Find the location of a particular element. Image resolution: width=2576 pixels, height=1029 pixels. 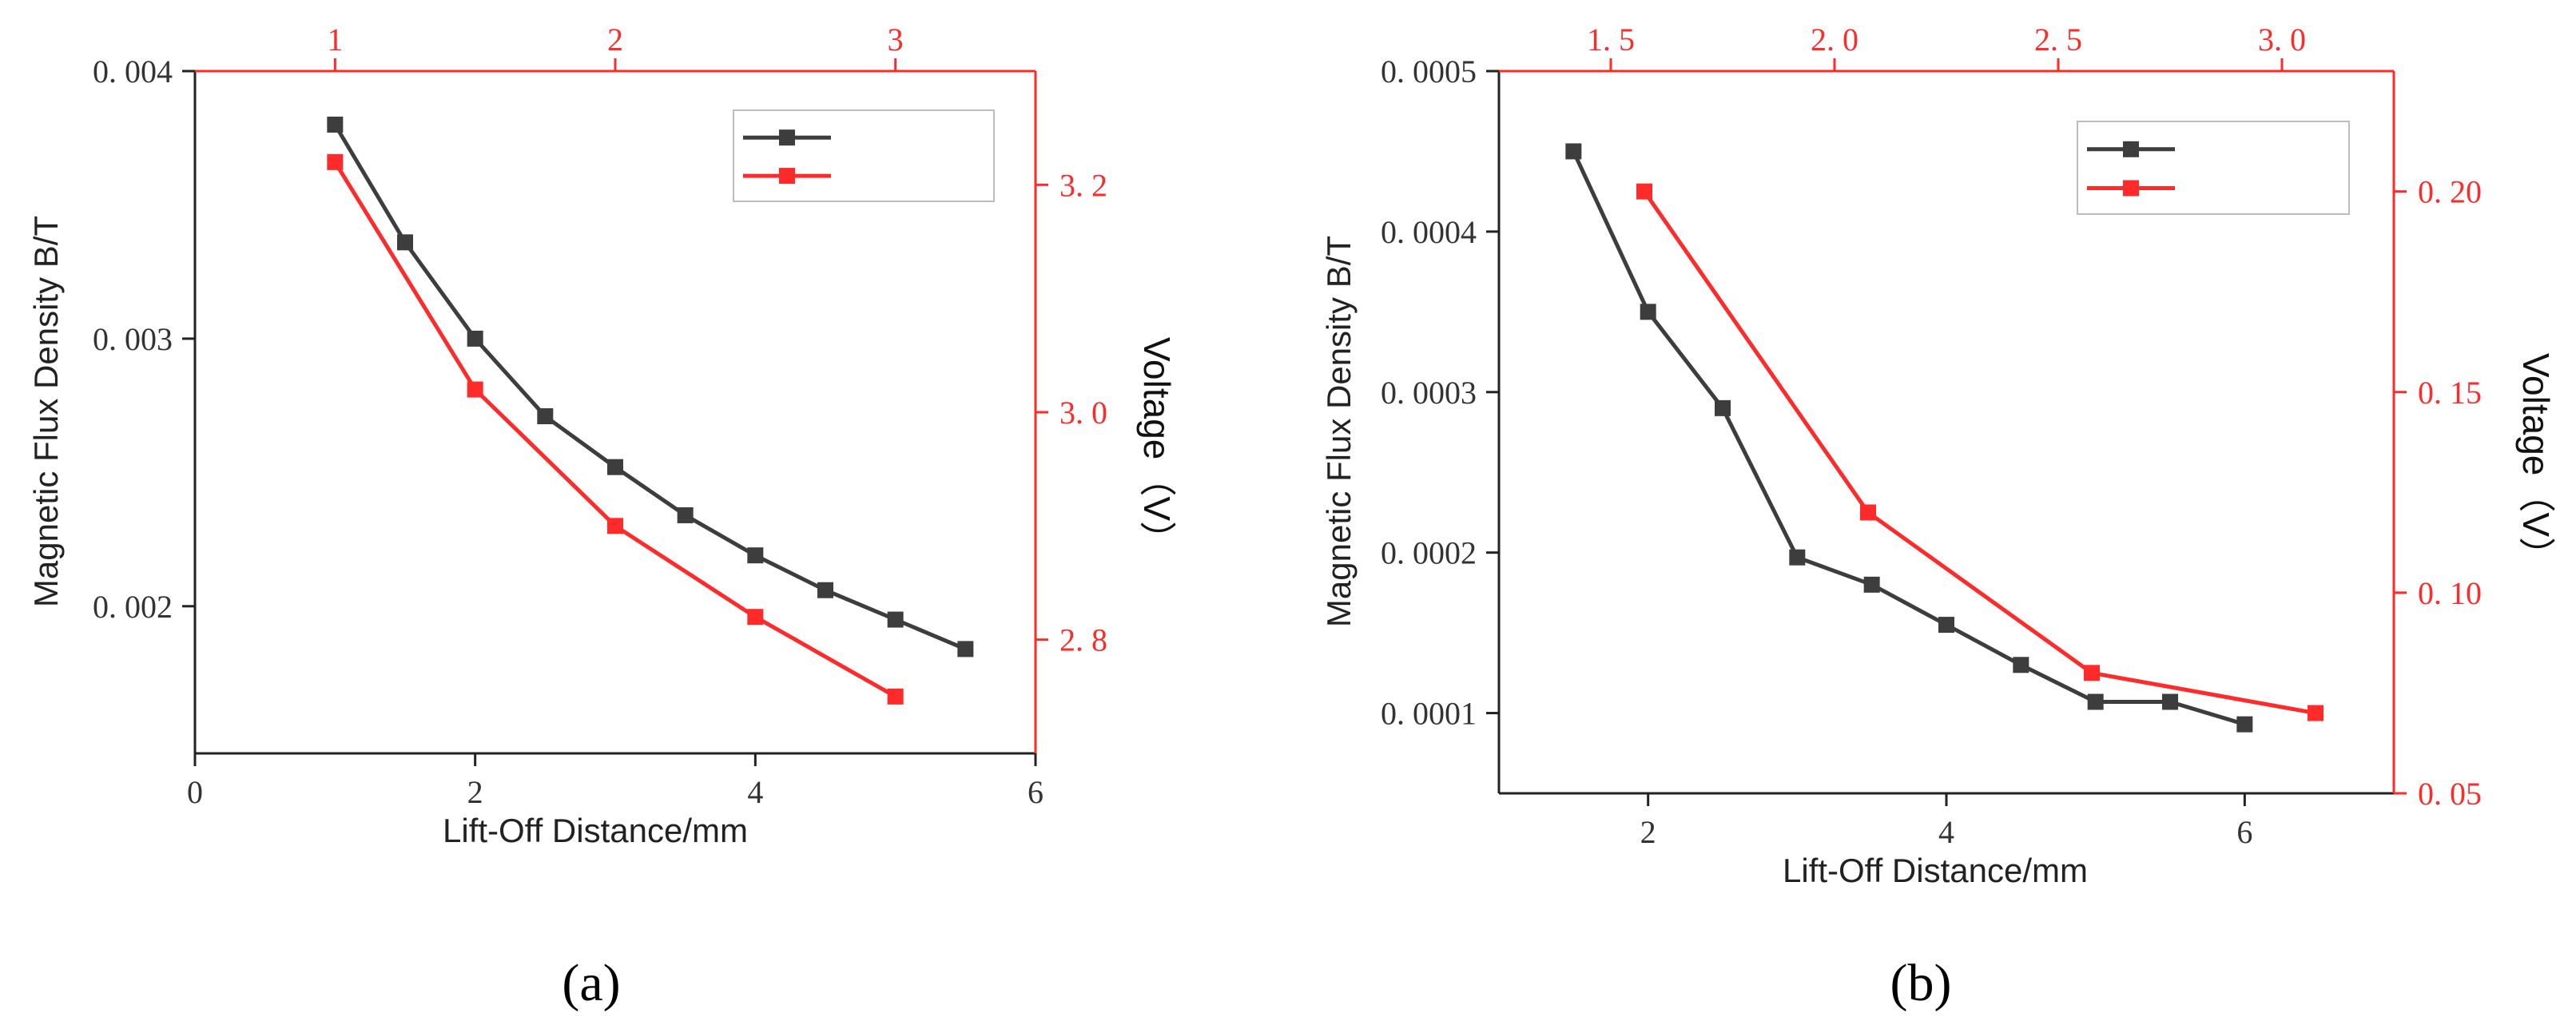

x-tick-label: 0 is located at coordinates (195, 792).